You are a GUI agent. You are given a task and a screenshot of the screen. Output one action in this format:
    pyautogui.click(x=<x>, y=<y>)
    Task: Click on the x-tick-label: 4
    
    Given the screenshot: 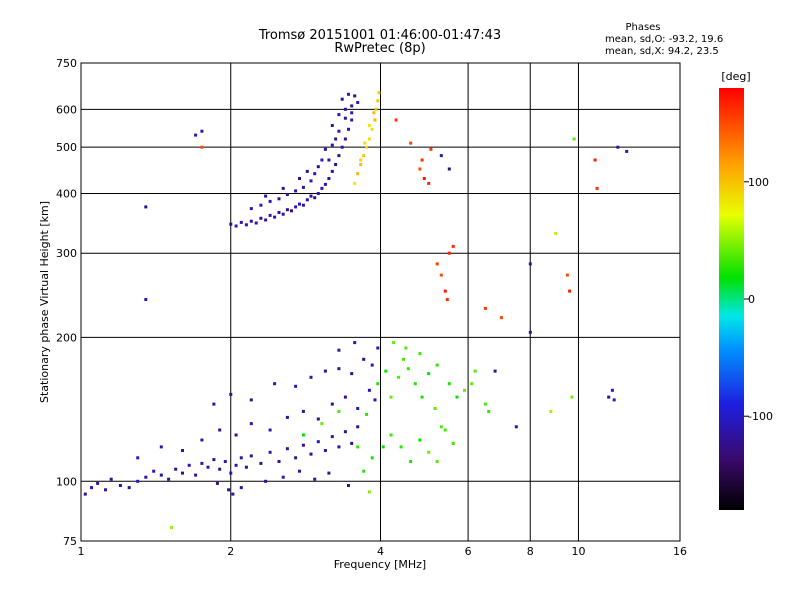 What is the action you would take?
    pyautogui.click(x=380, y=551)
    